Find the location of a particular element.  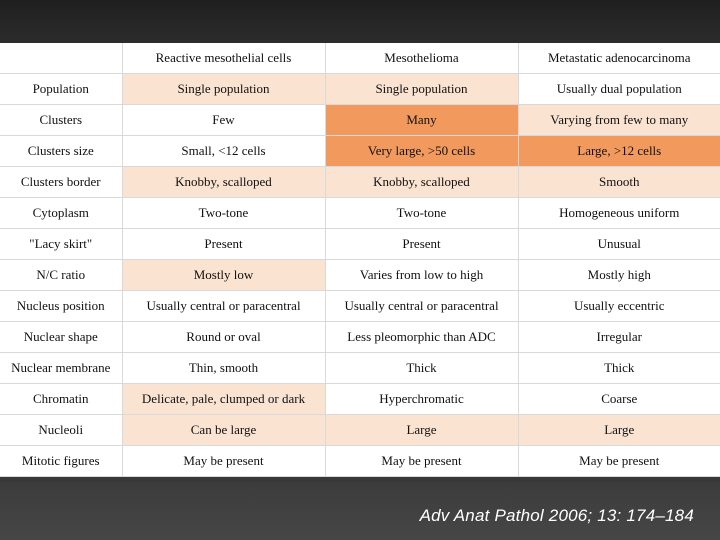

table-cell: Mostly high is located at coordinates (619, 275).